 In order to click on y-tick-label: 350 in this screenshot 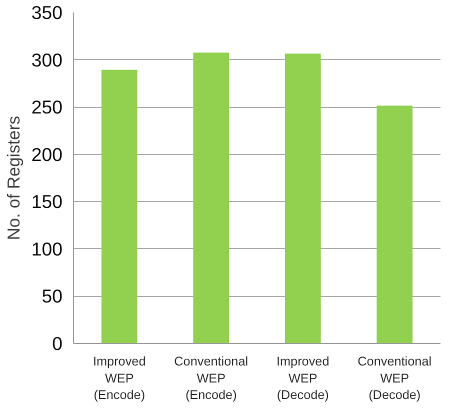, I will do `click(47, 12)`.